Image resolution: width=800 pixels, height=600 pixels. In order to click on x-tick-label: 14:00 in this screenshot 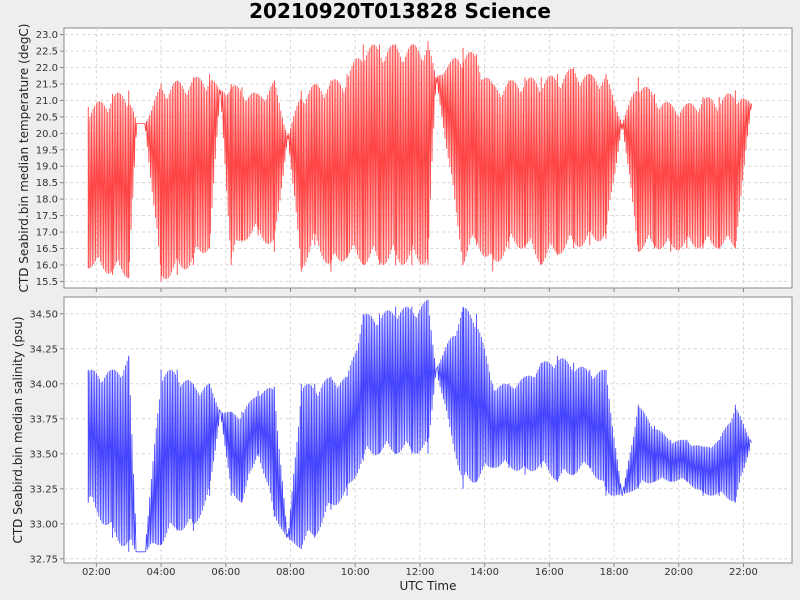, I will do `click(484, 572)`.